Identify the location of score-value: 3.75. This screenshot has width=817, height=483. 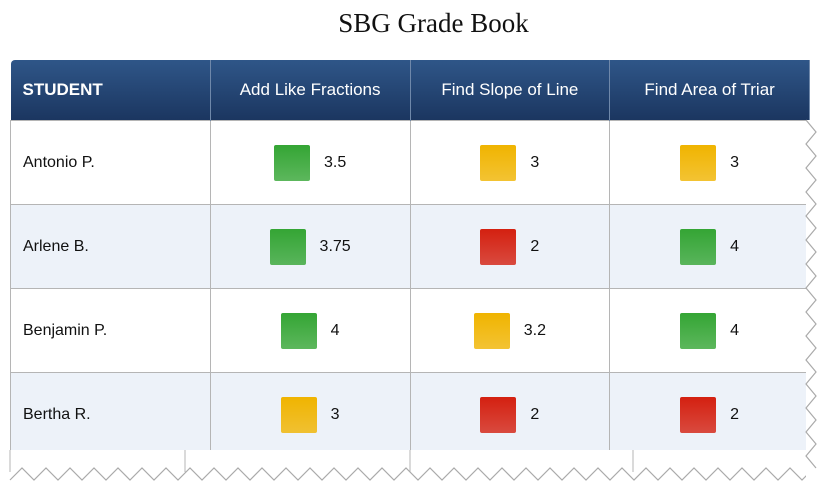
(335, 246).